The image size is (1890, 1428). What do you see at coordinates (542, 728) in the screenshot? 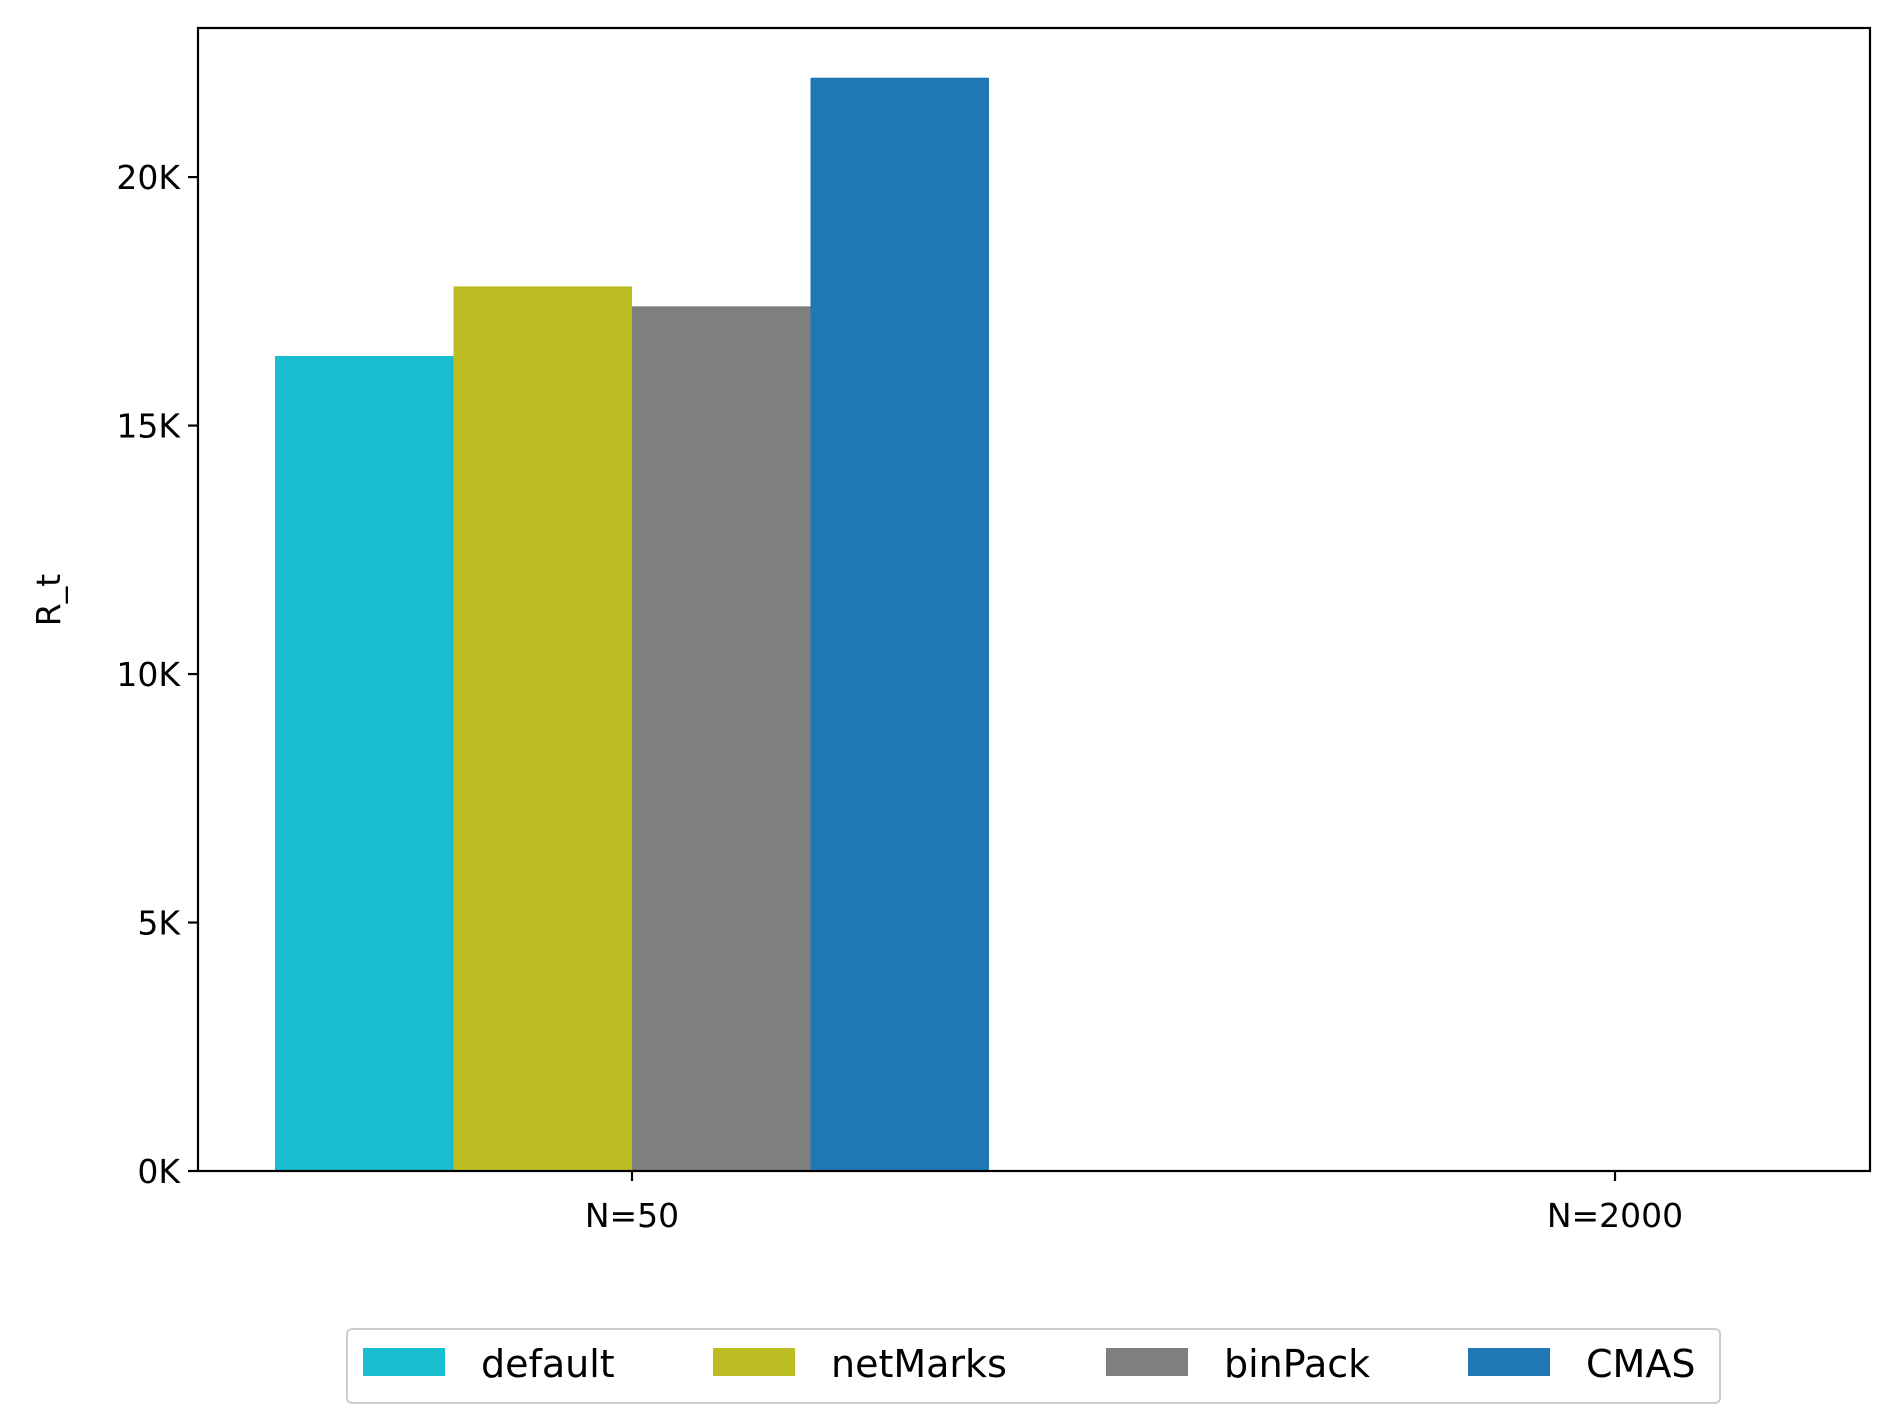
I see `bar-netMarks-N=50` at bounding box center [542, 728].